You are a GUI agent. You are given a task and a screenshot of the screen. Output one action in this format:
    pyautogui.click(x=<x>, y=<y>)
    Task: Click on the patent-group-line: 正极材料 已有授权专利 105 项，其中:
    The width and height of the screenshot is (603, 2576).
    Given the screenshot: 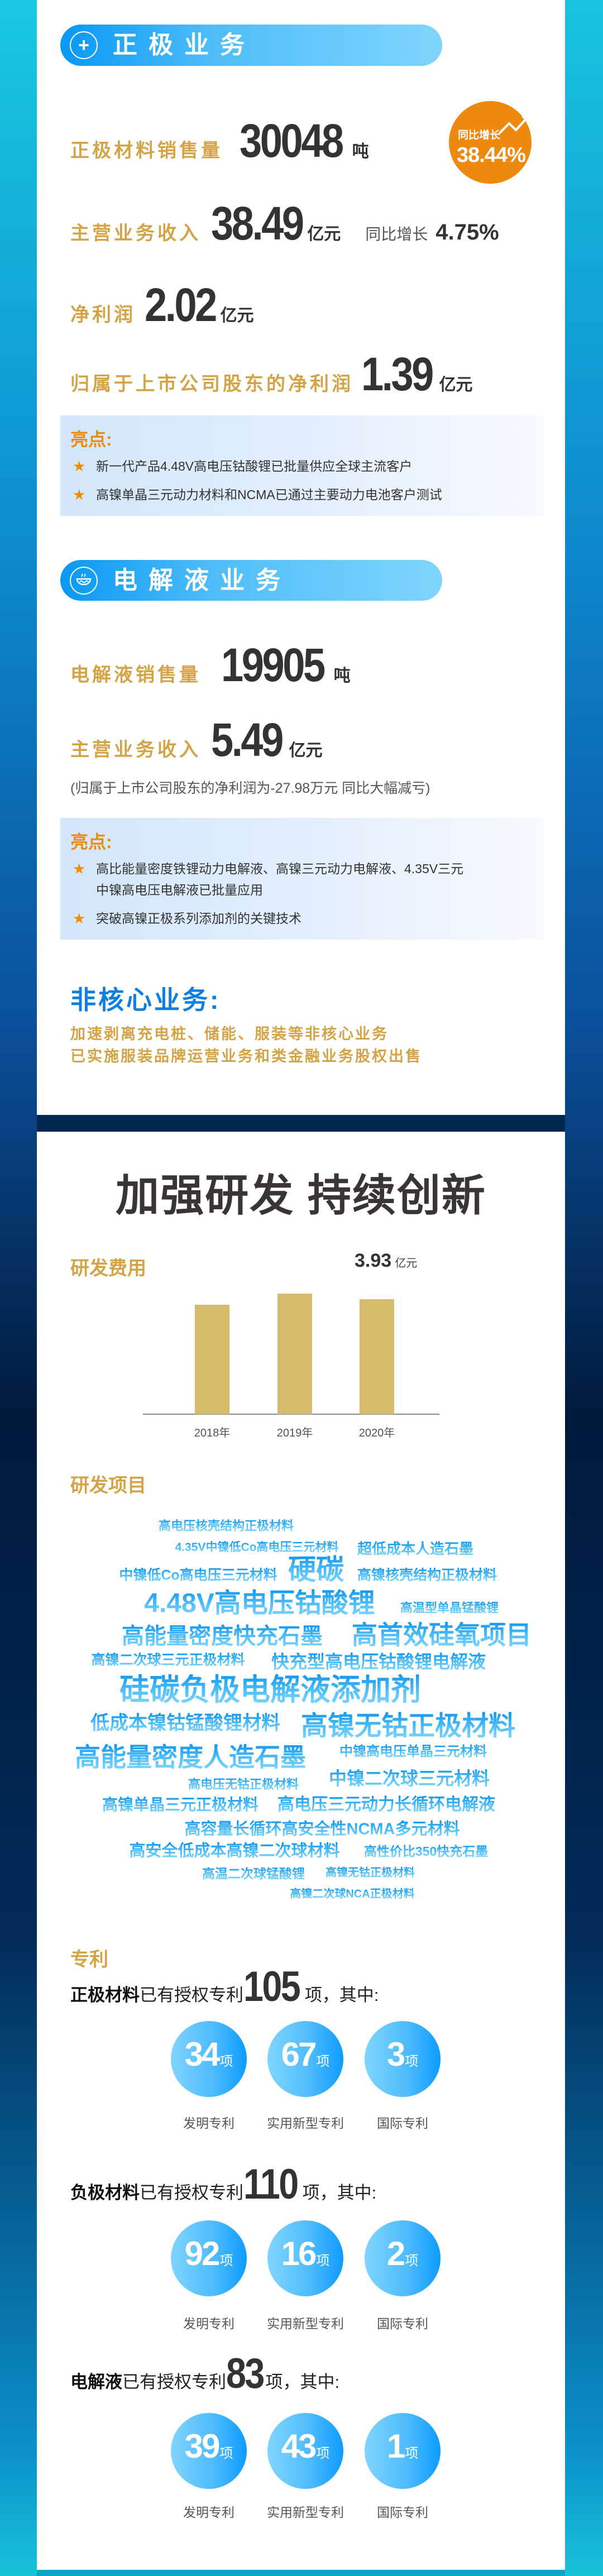 What is the action you would take?
    pyautogui.click(x=225, y=1987)
    